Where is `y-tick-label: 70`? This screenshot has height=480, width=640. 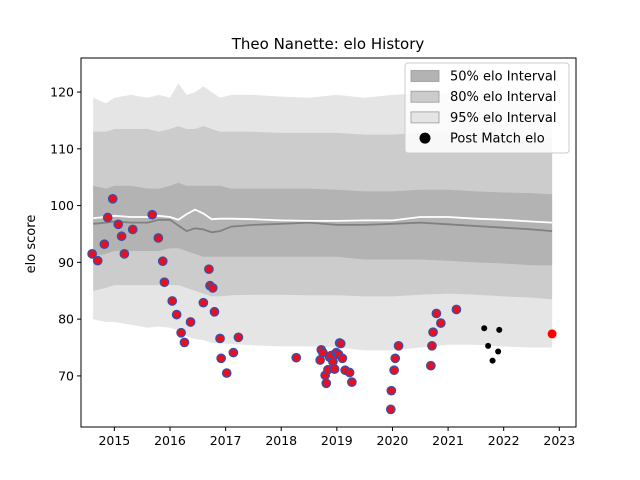 y-tick-label: 70 is located at coordinates (66, 375).